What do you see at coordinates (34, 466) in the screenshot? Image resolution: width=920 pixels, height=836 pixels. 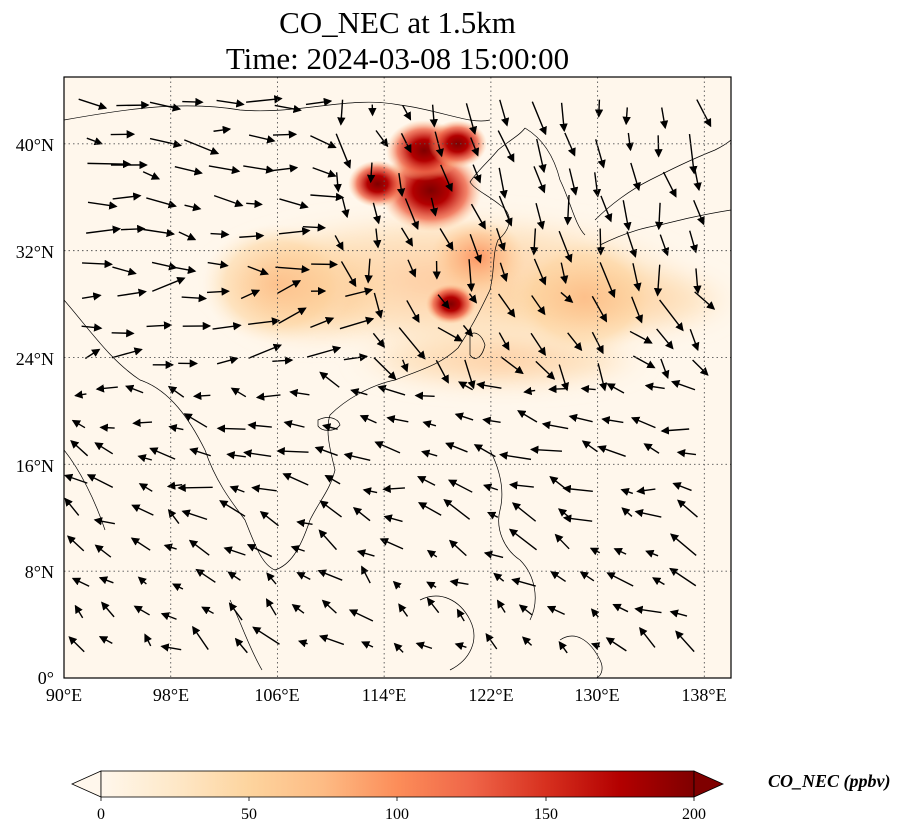 I see `lat-tick-label: 16°N` at bounding box center [34, 466].